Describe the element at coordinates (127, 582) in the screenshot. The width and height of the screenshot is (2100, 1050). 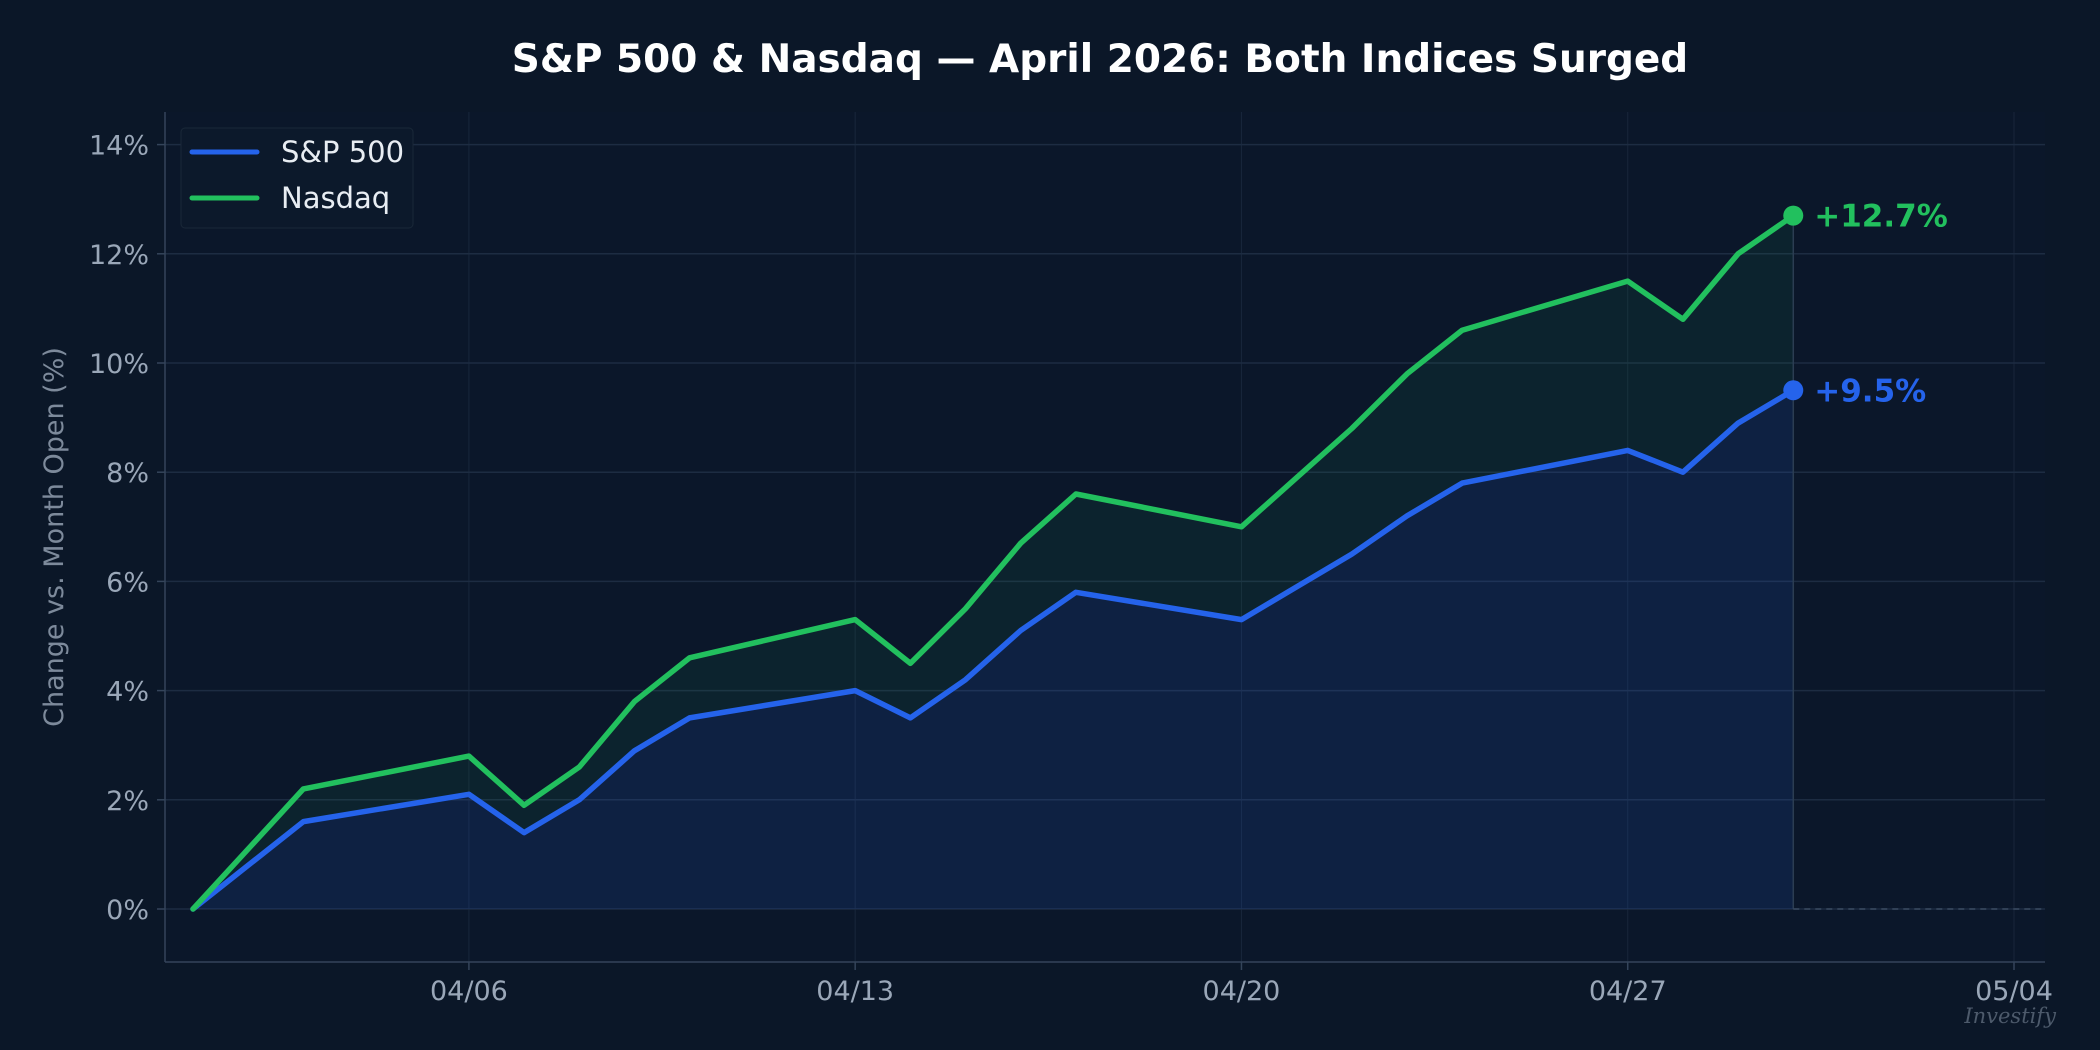
I see `y-tick-label: 6%` at that location.